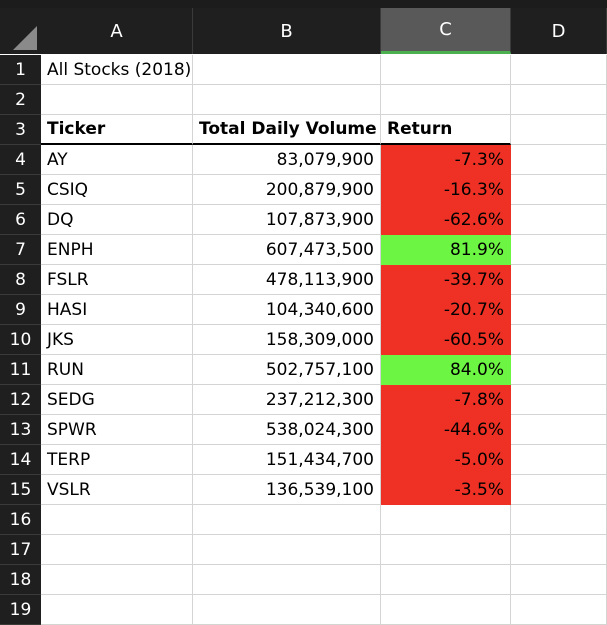 The height and width of the screenshot is (625, 607). Describe the element at coordinates (20, 400) in the screenshot. I see `row-header-12: 12` at that location.